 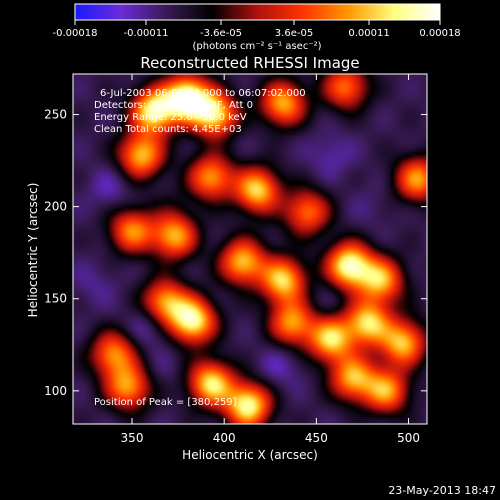 I want to click on y-tick-label: 250, so click(x=55, y=115).